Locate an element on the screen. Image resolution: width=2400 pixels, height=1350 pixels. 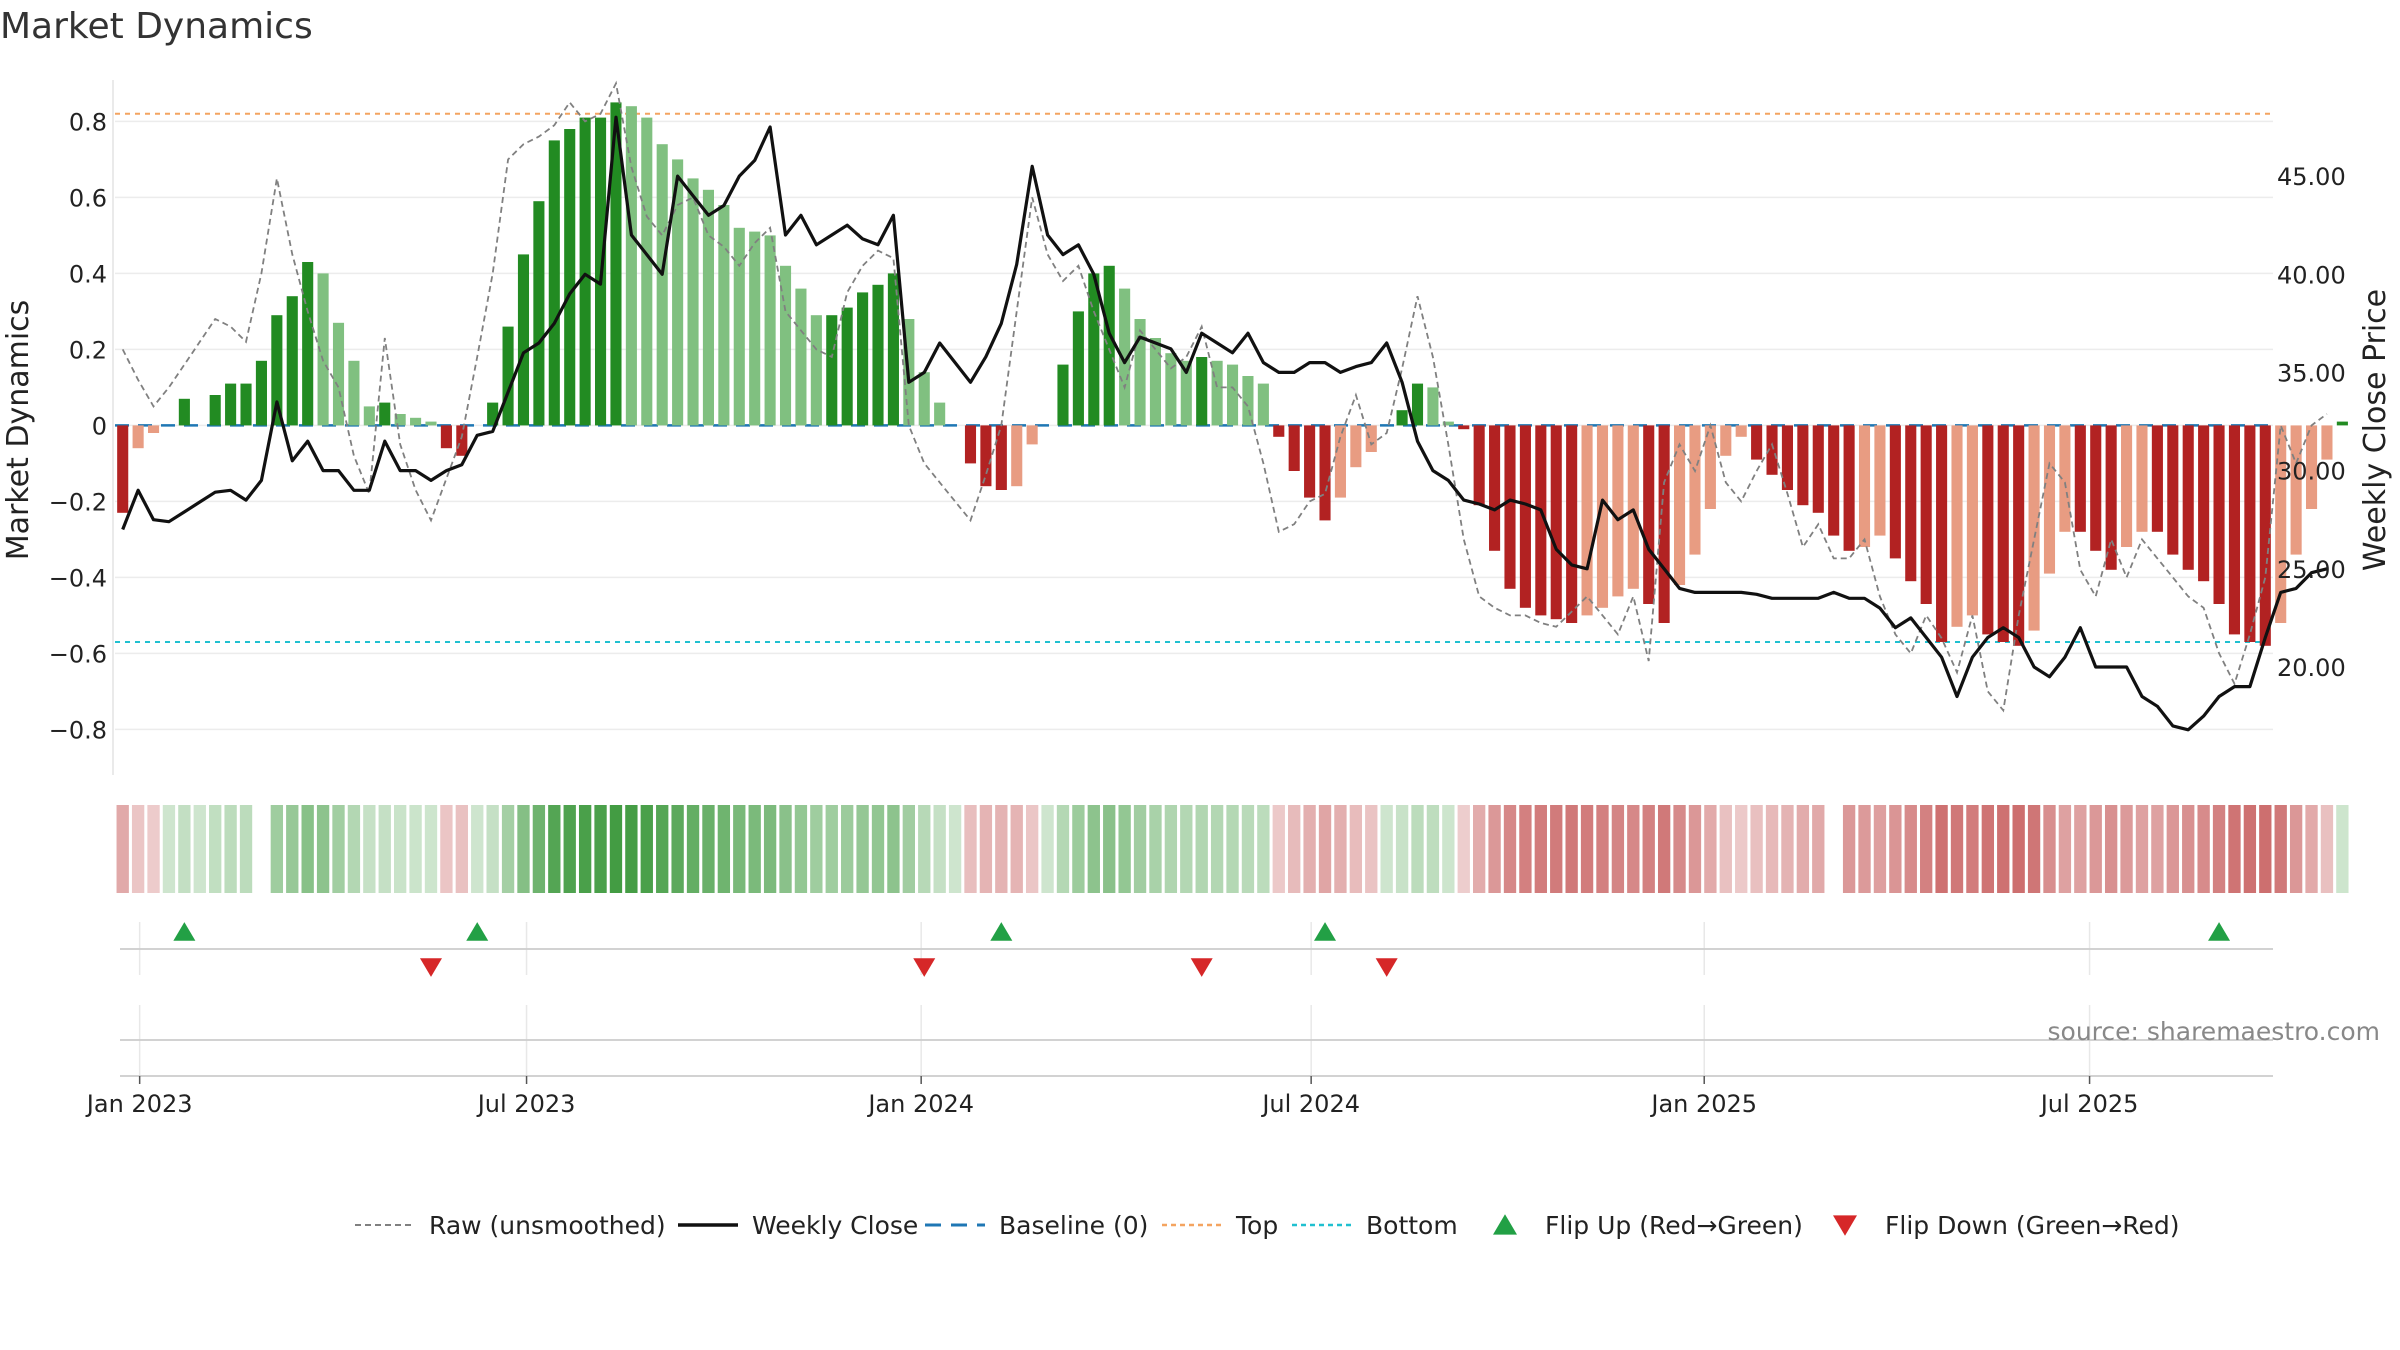
x-tick-label: Jul 2024 is located at coordinates (1310, 1104).